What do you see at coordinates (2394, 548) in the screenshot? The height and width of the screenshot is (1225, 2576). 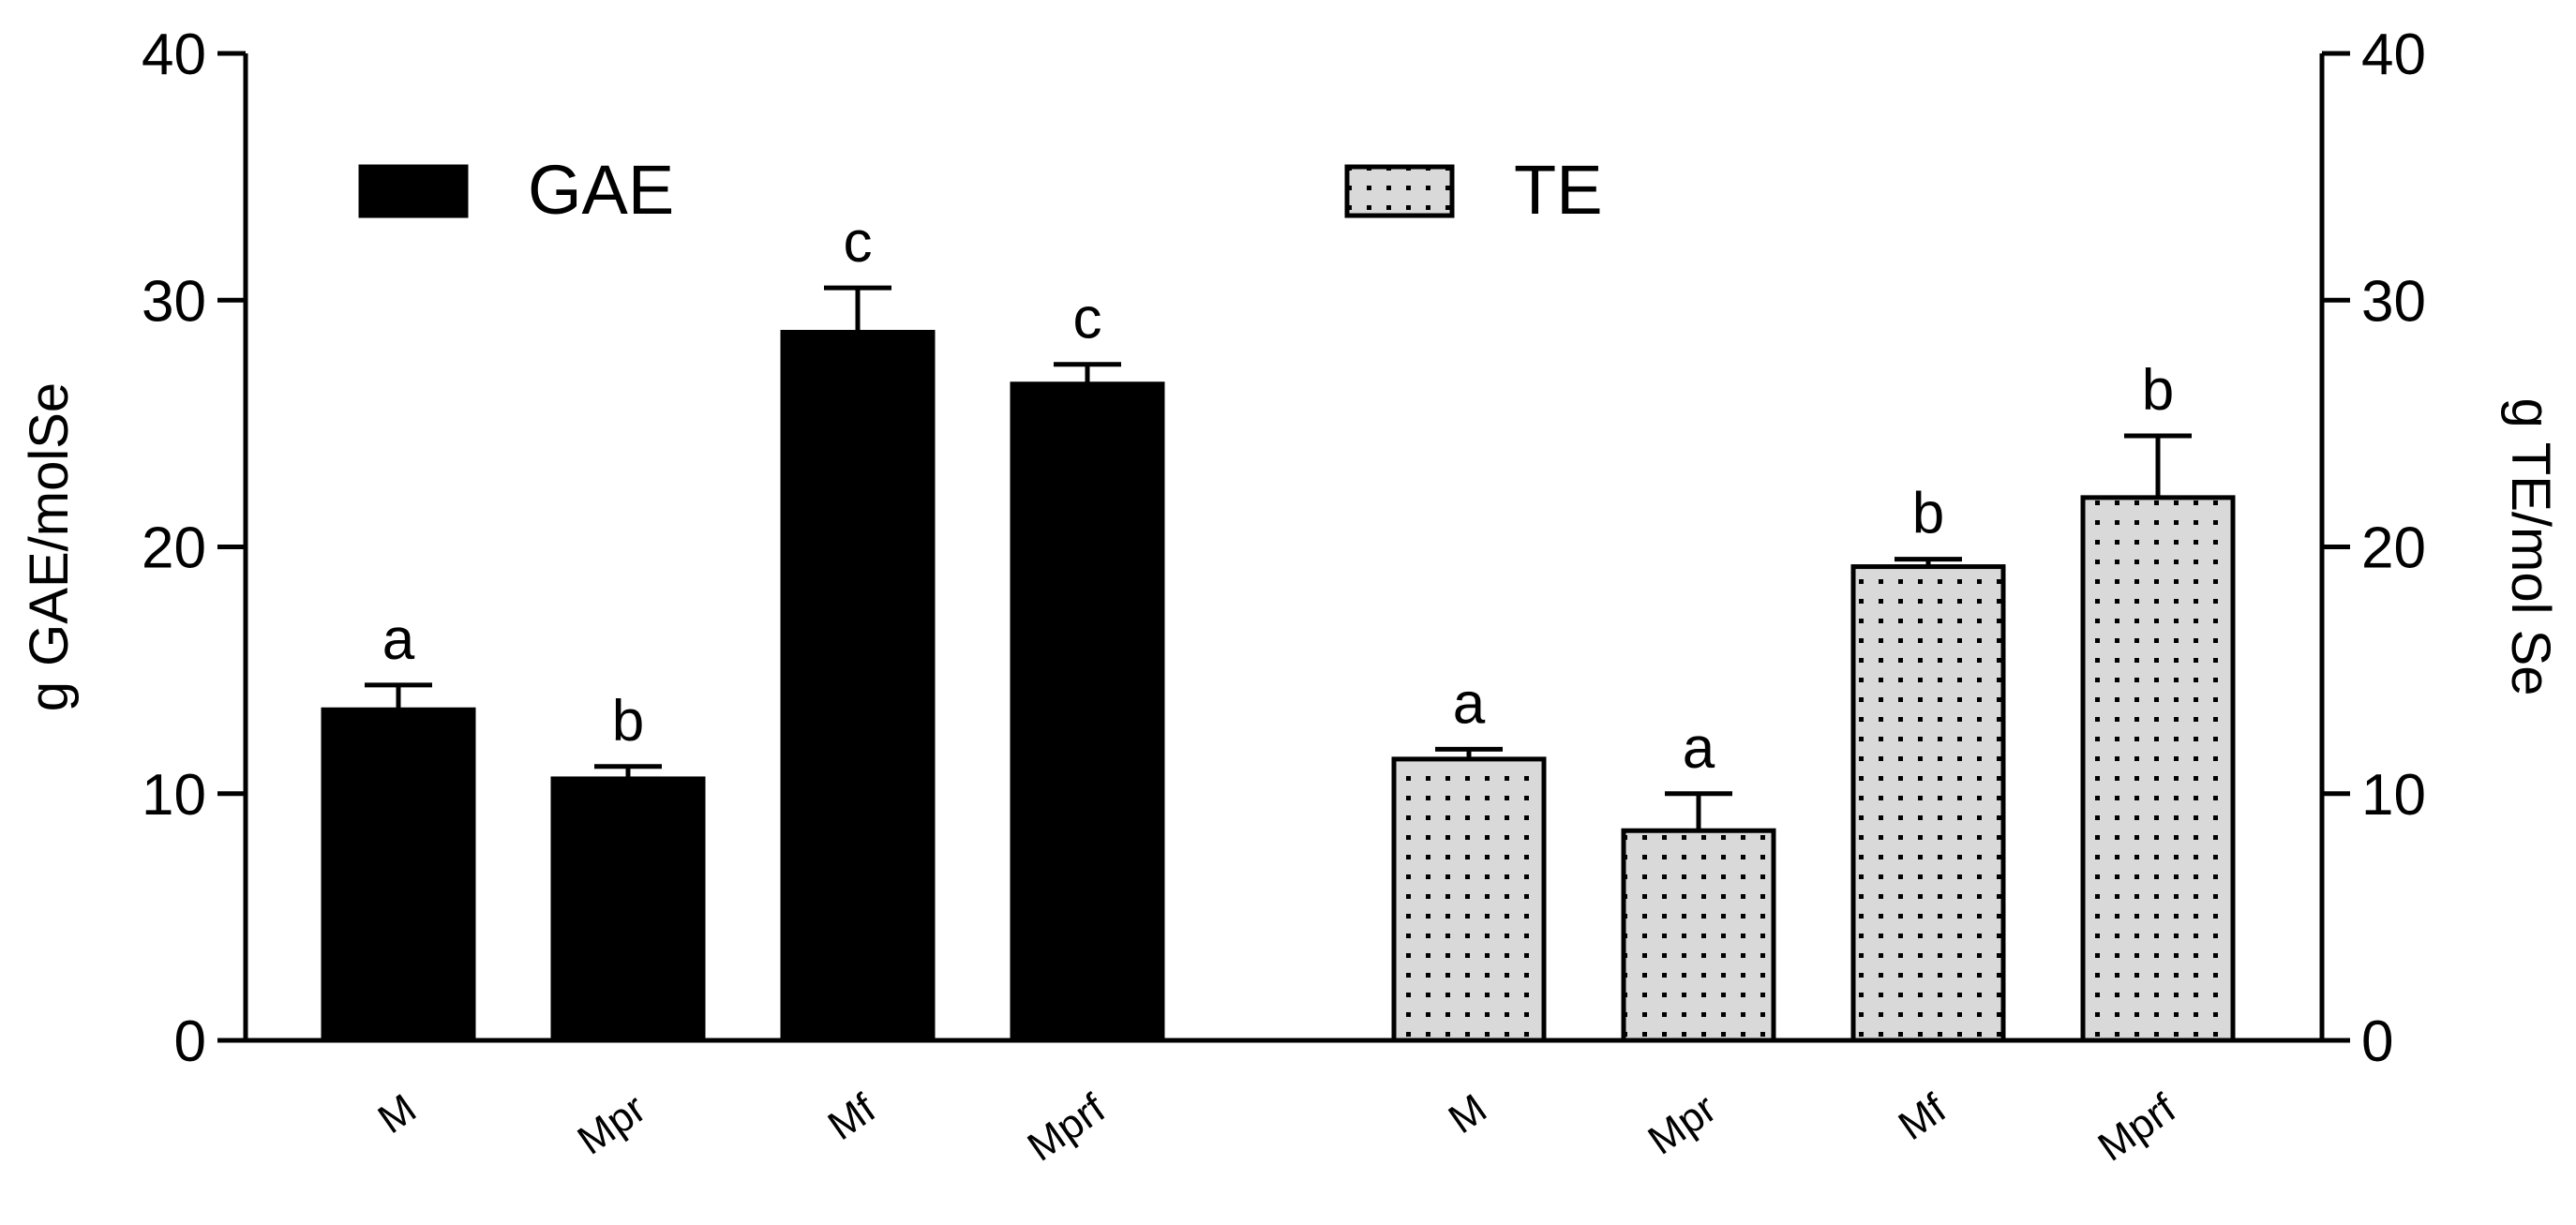 I see `right-tick-label: 20` at bounding box center [2394, 548].